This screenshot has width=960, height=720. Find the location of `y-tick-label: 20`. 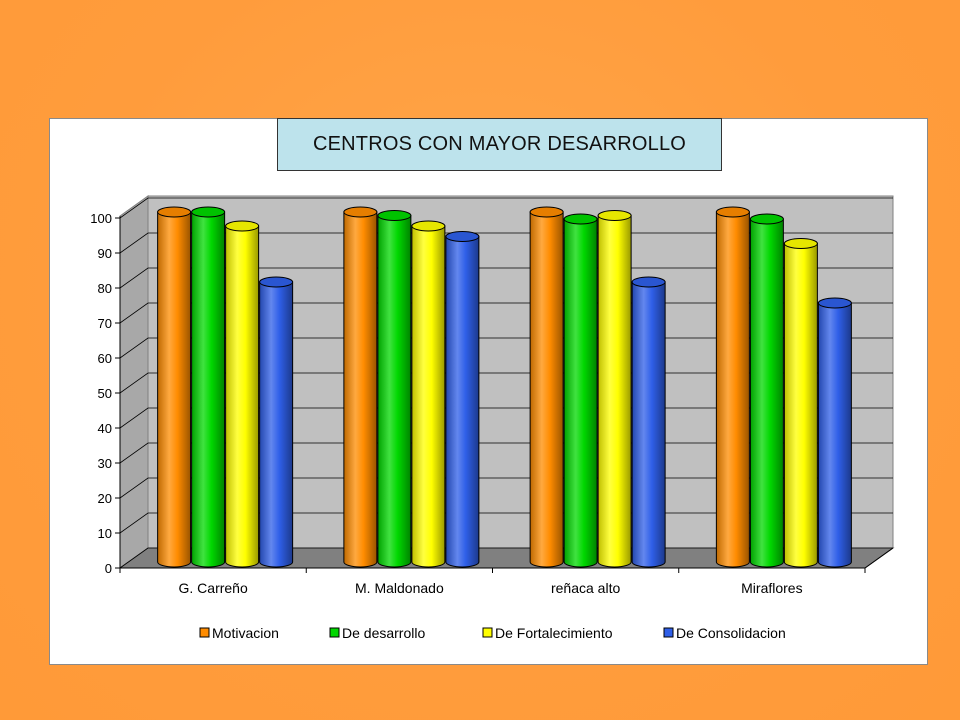

y-tick-label: 20 is located at coordinates (105, 498).